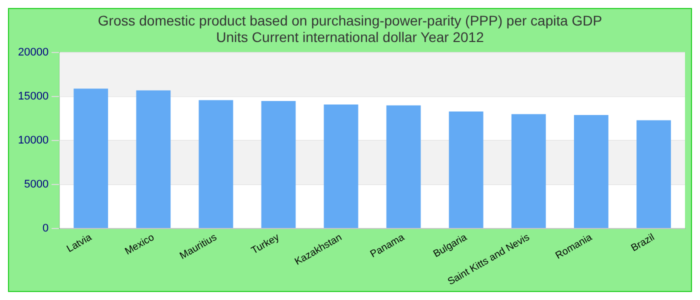  I want to click on y-tick-label: 15000, so click(33, 96).